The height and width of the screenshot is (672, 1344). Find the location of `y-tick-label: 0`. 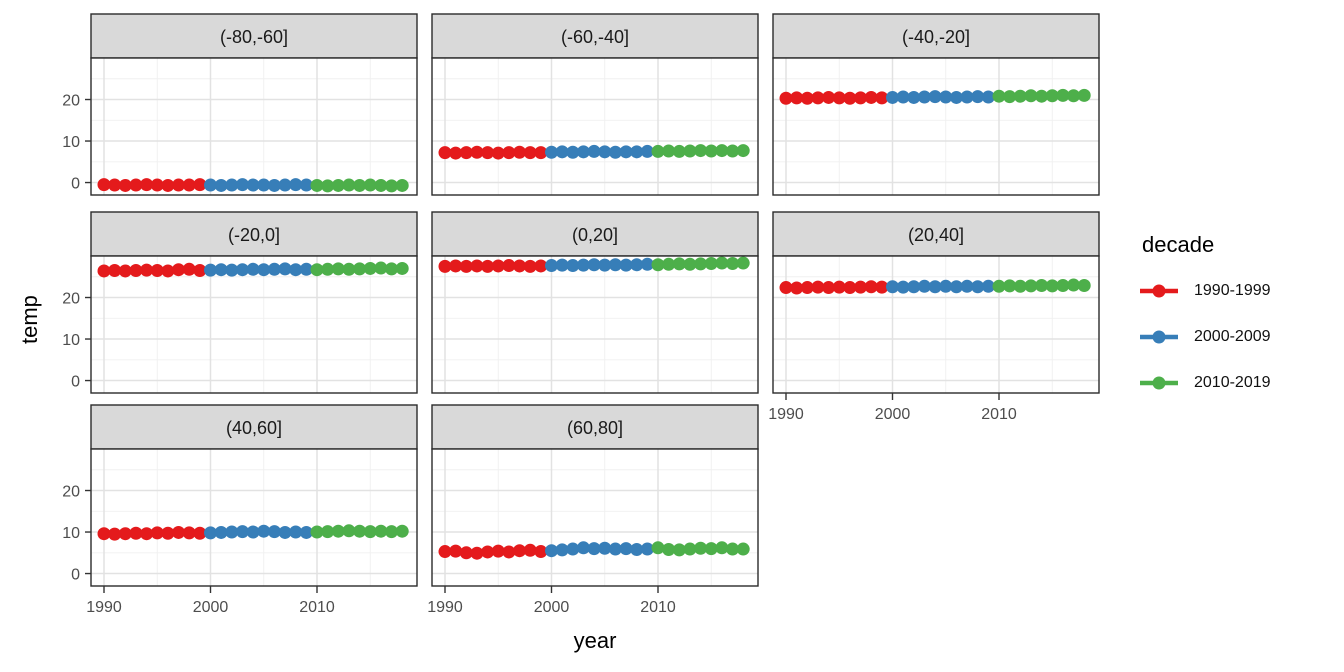

y-tick-label: 0 is located at coordinates (75, 184).